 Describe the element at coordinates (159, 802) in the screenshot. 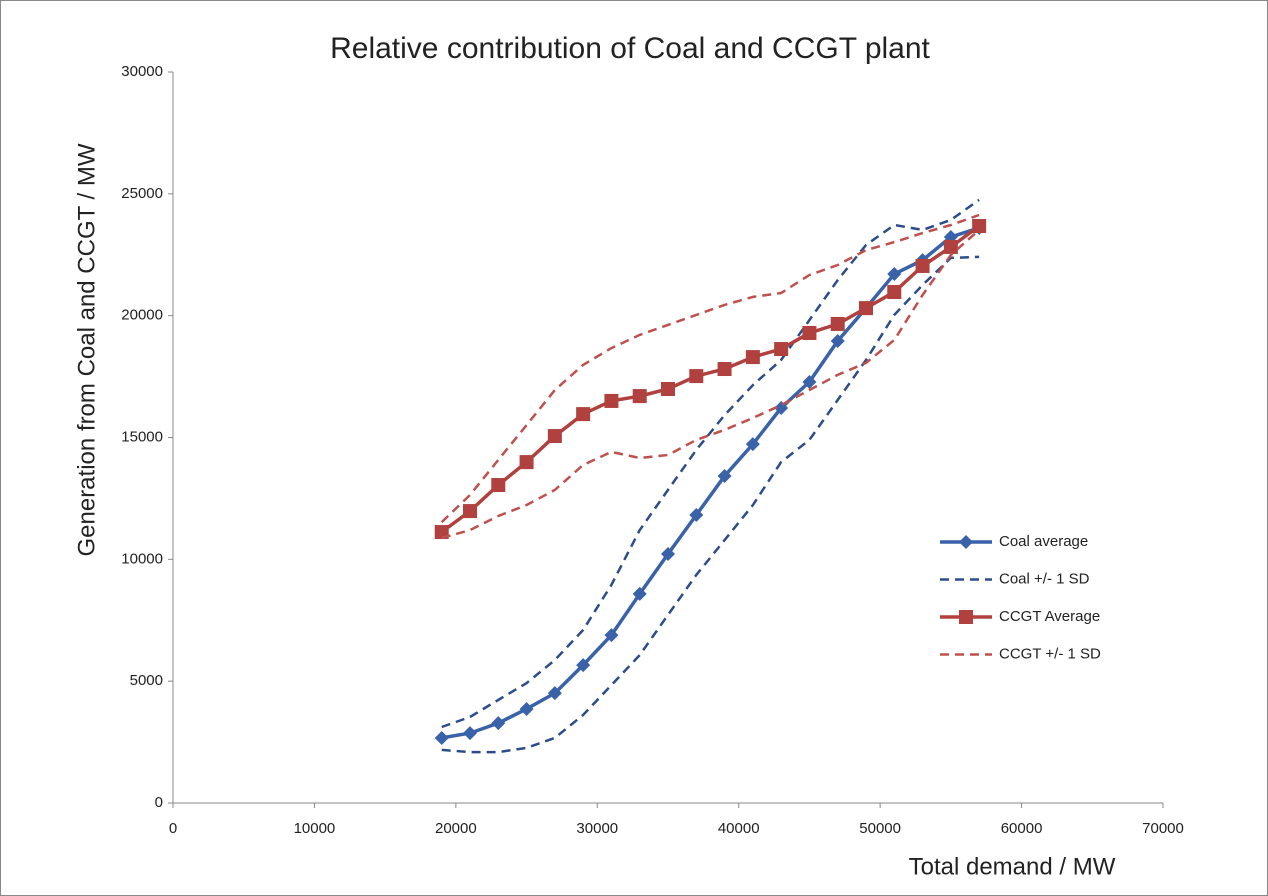

I see `y-tick-label: 0` at that location.